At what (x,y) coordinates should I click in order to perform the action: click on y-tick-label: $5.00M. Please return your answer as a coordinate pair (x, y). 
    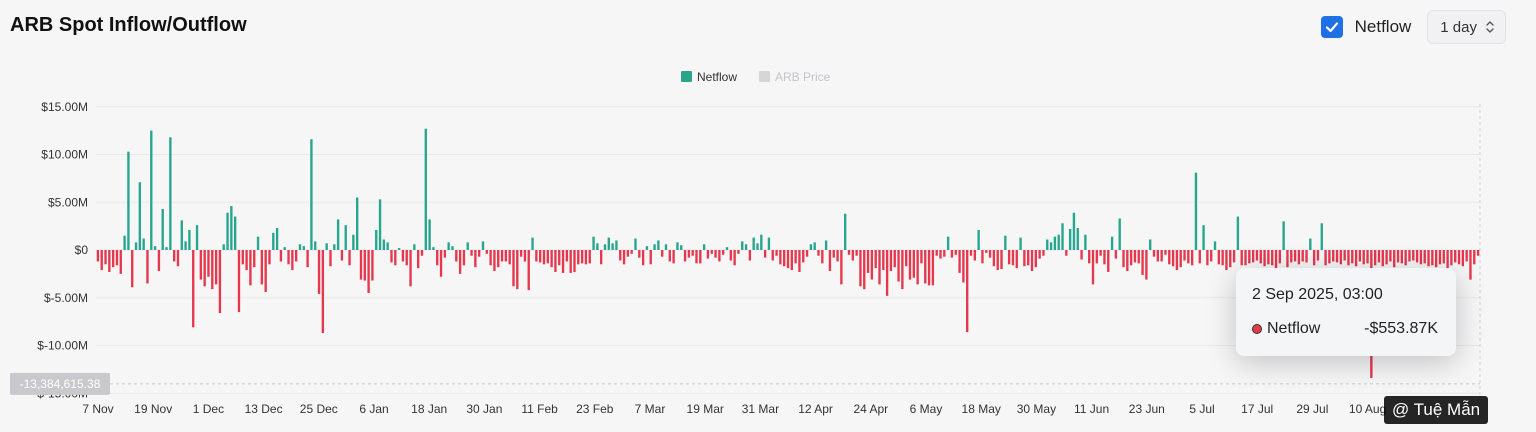
    Looking at the image, I should click on (68, 202).